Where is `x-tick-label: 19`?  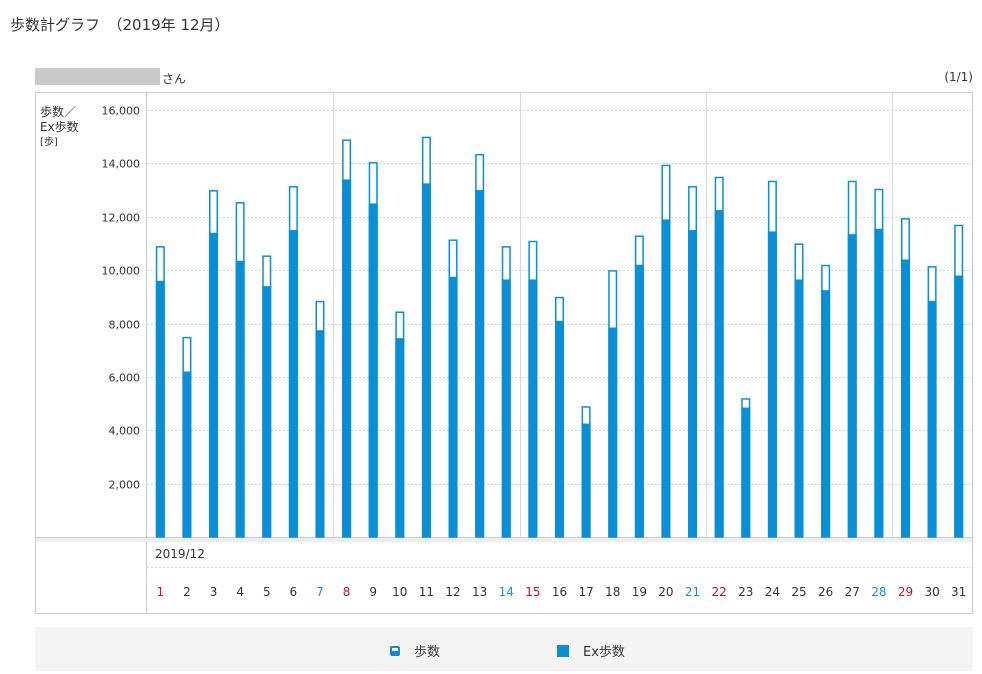 x-tick-label: 19 is located at coordinates (639, 592).